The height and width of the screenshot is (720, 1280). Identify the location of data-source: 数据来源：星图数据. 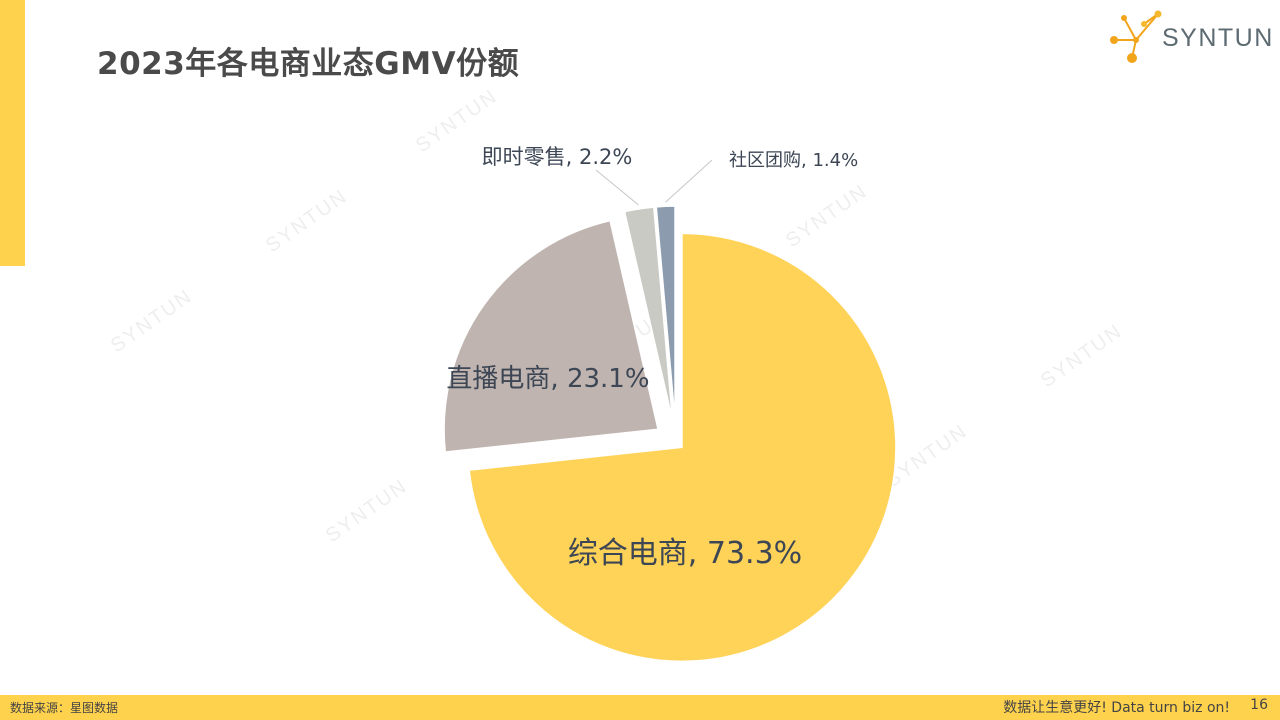
(64, 708).